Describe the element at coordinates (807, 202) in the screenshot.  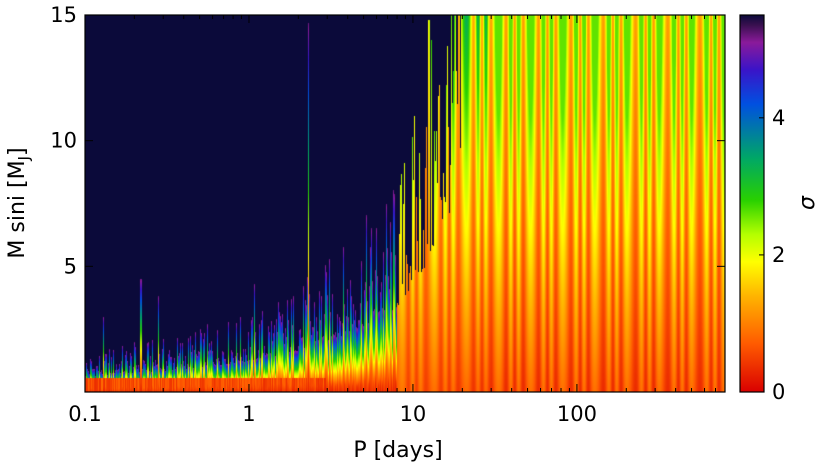
I see `colorbar-title: σ` at that location.